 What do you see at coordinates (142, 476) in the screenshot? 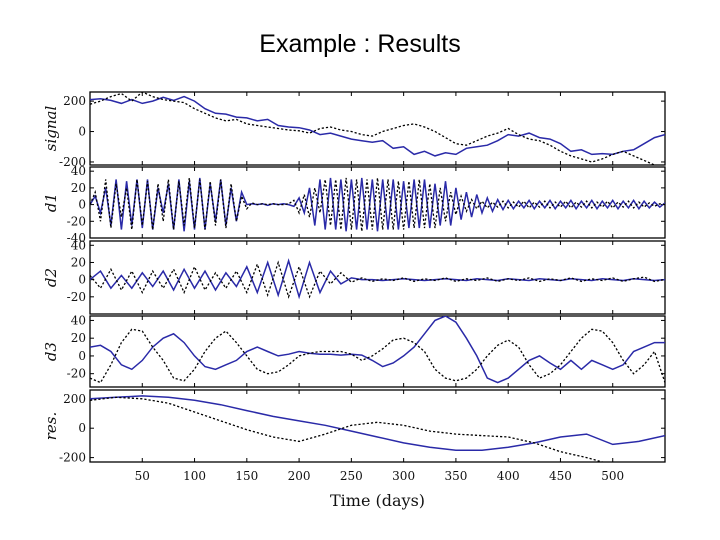
I see `x-tick-label: 50` at bounding box center [142, 476].